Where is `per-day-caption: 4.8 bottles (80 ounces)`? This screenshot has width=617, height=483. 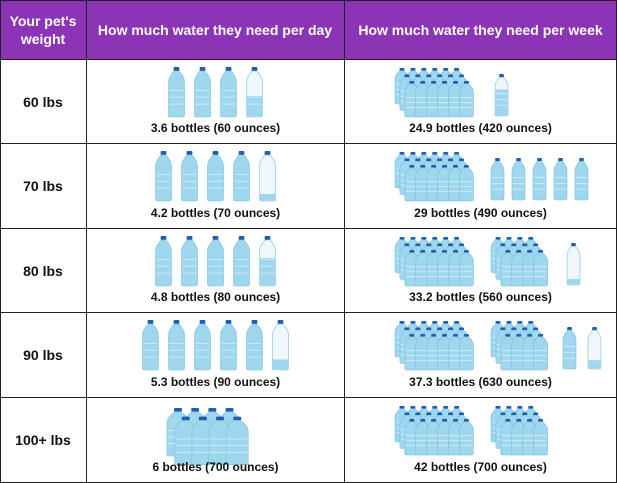
per-day-caption: 4.8 bottles (80 ounces) is located at coordinates (215, 297).